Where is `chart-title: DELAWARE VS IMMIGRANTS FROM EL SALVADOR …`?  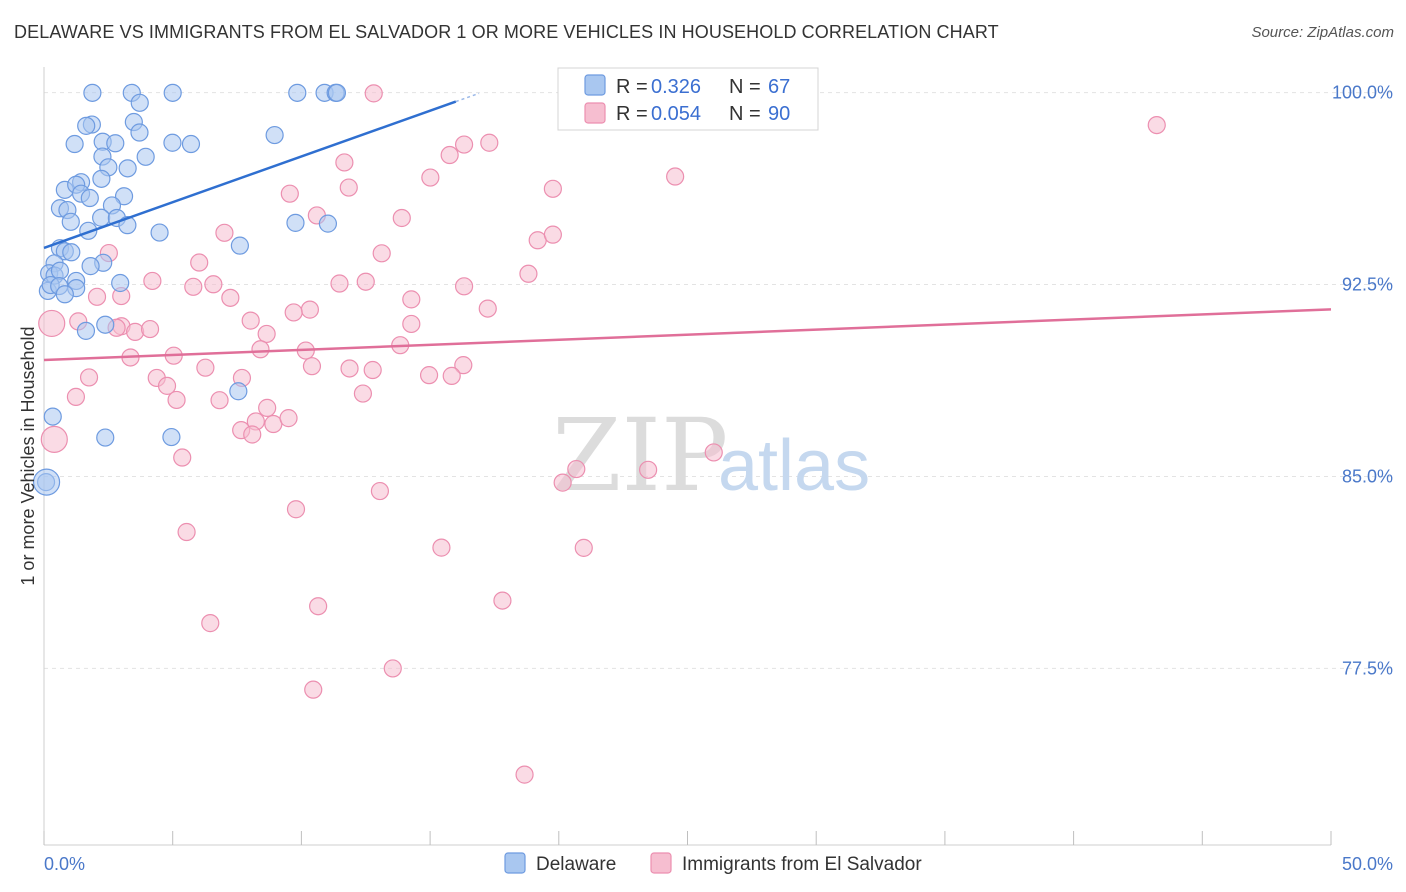
chart-title: DELAWARE VS IMMIGRANTS FROM EL SALVADOR … is located at coordinates (506, 32).